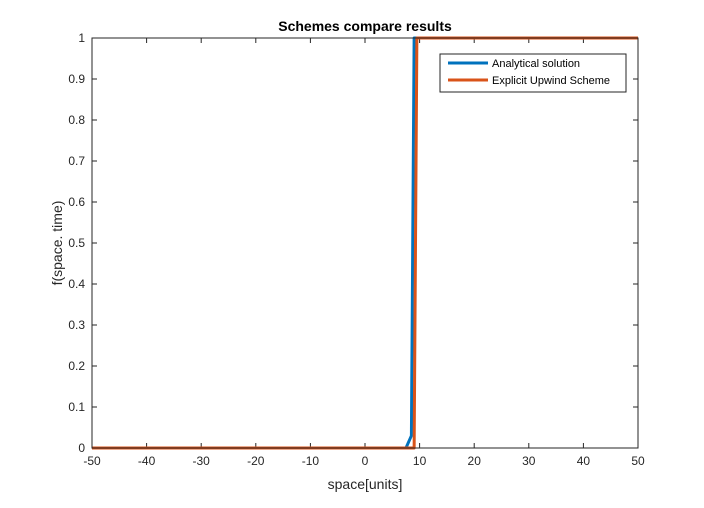 Image resolution: width=704 pixels, height=508 pixels. Describe the element at coordinates (76, 325) in the screenshot. I see `y-tick-label: 0.3` at that location.